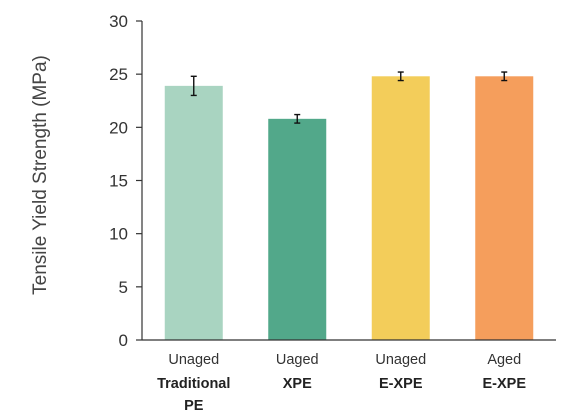 Image resolution: width=566 pixels, height=416 pixels. Describe the element at coordinates (297, 360) in the screenshot. I see `x-category-label: Uaged` at that location.